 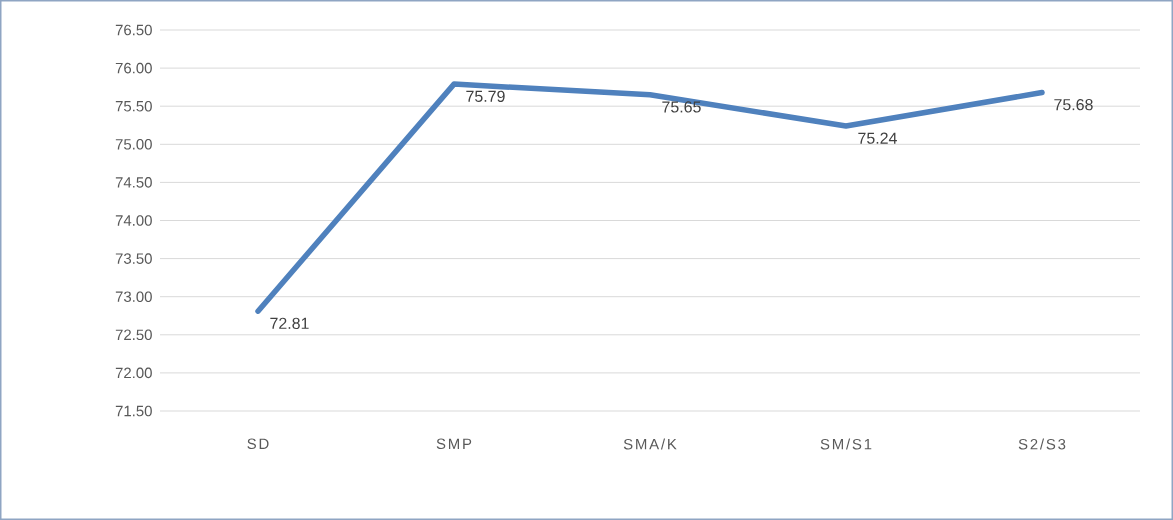 What do you see at coordinates (1042, 444) in the screenshot?
I see `x-tick-label: S2/S3` at bounding box center [1042, 444].